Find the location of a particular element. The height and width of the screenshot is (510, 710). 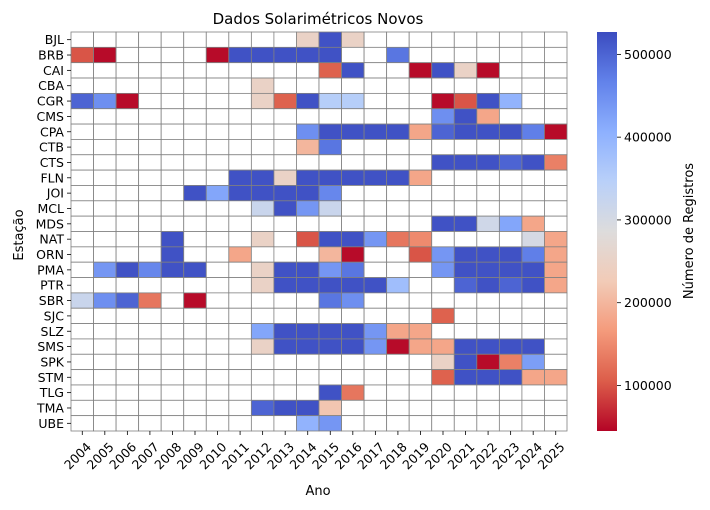

y-tick-label: CBA is located at coordinates (51, 85).